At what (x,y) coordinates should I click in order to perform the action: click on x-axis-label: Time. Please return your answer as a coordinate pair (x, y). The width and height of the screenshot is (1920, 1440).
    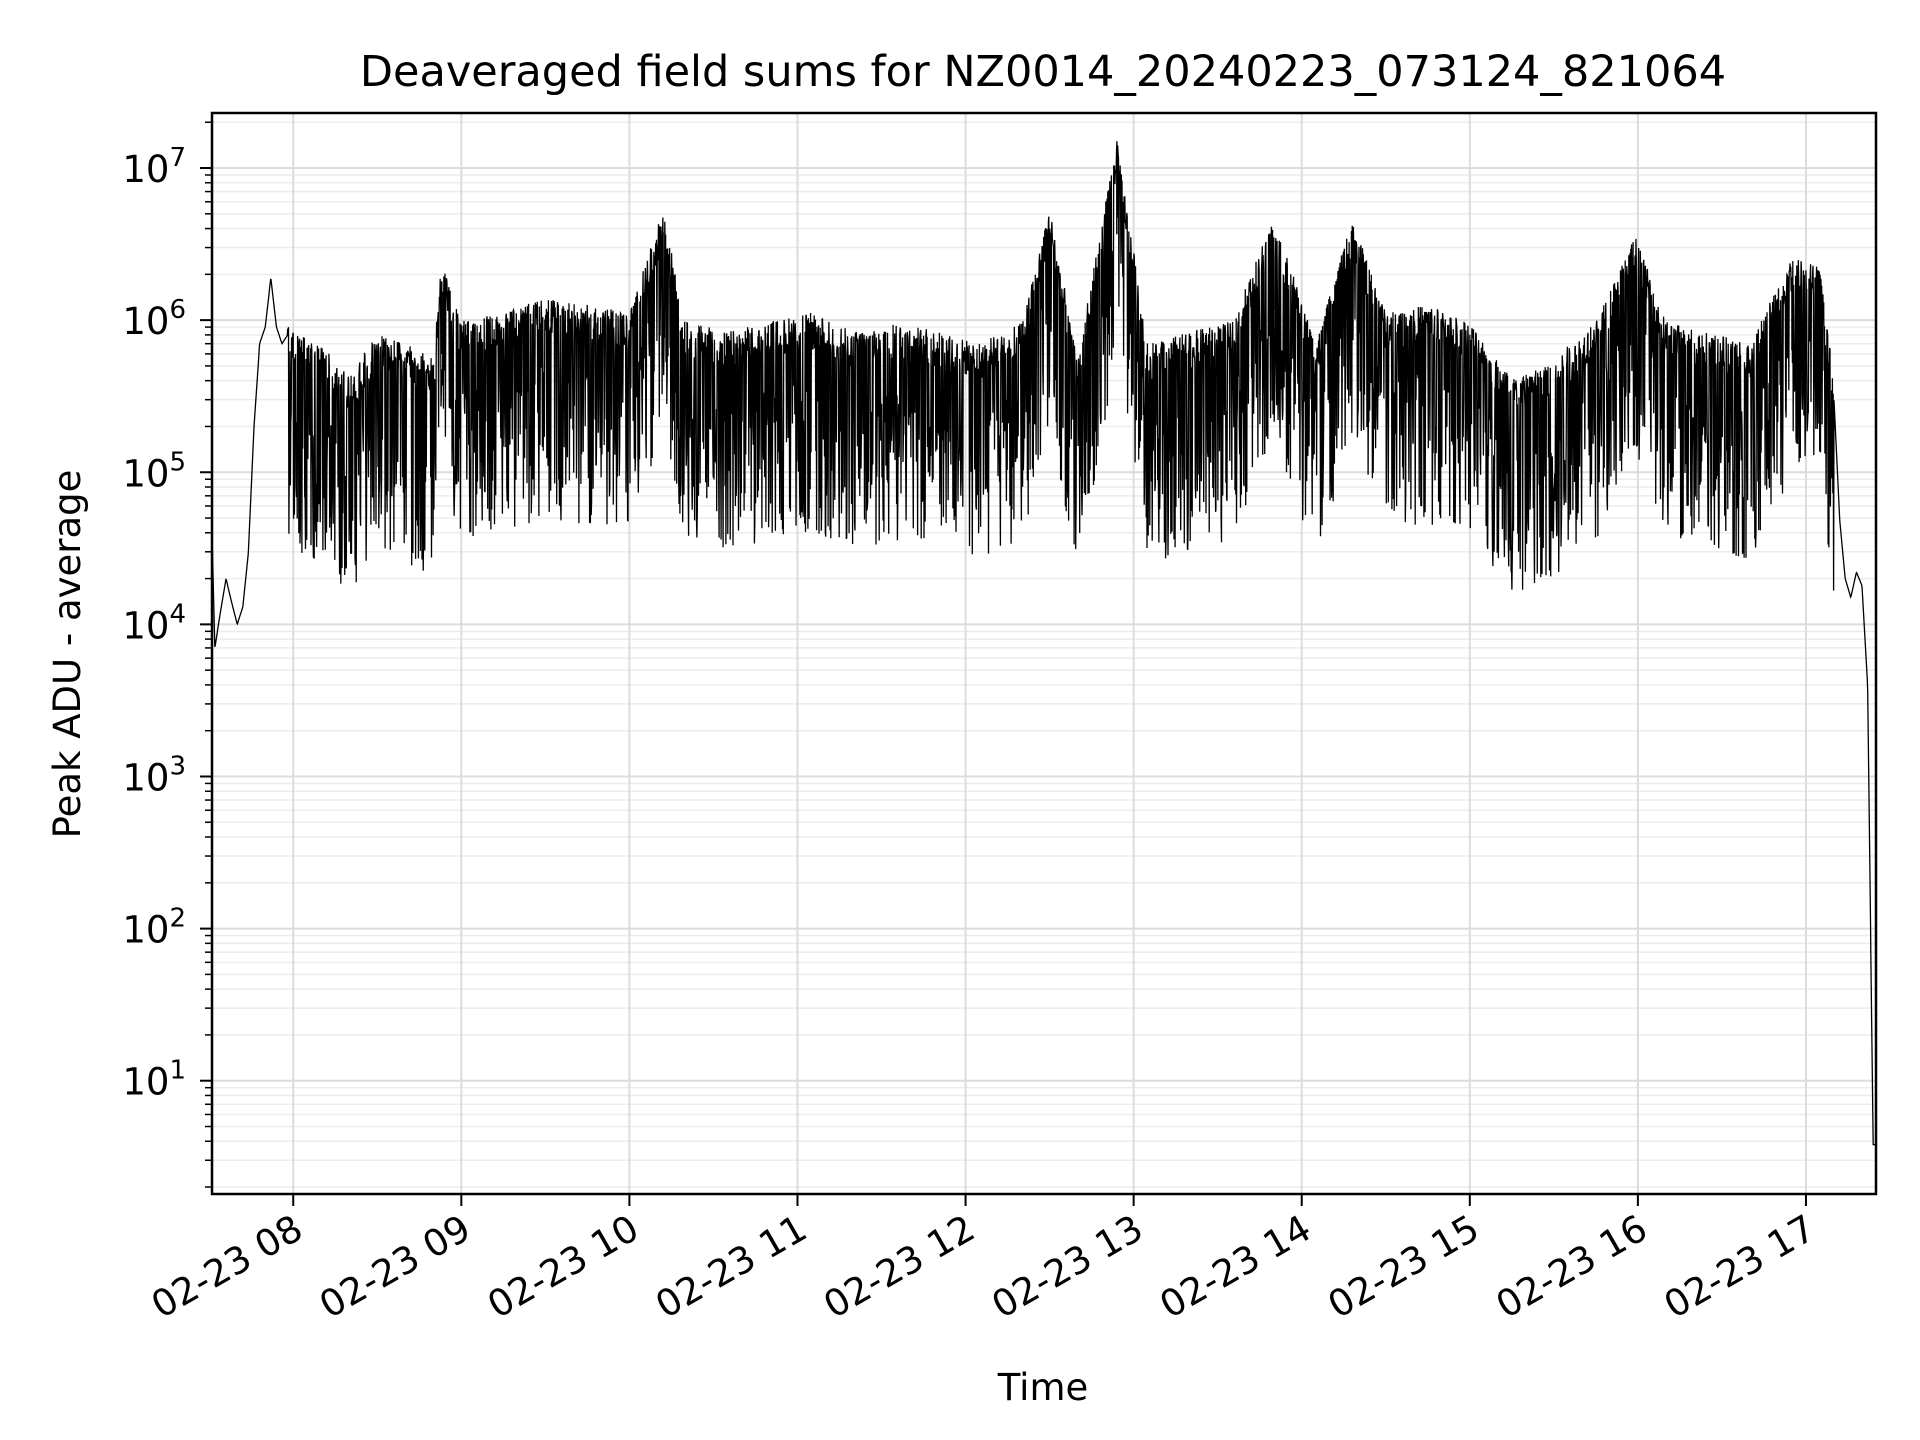
    Looking at the image, I should click on (1043, 1387).